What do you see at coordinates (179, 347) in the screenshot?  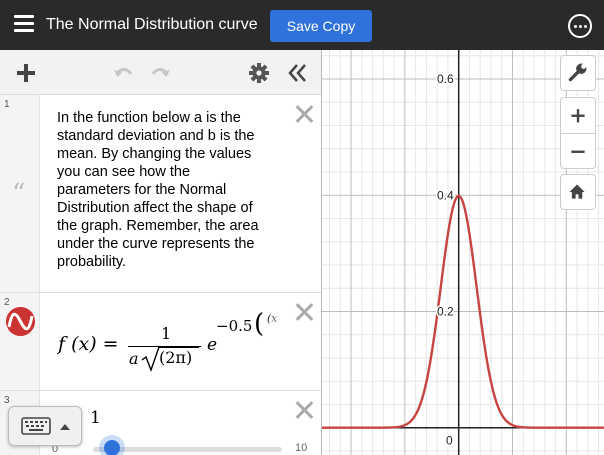 I see `sqrt-overline` at bounding box center [179, 347].